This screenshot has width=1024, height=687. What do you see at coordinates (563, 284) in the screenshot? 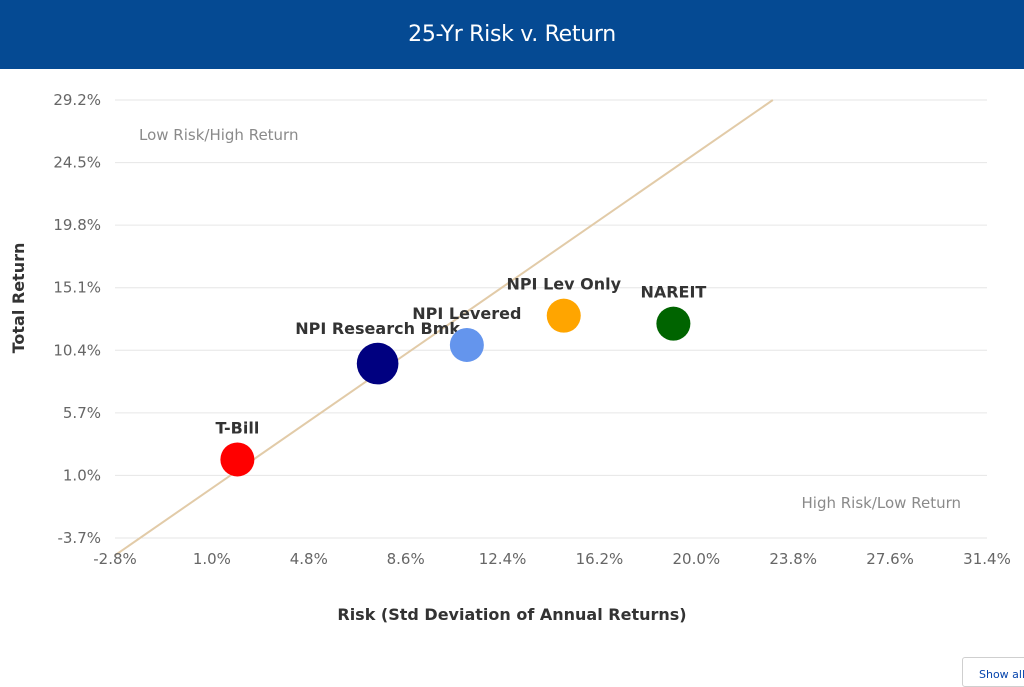
I see `point-label-npi-lev-only: NPI Lev Only` at bounding box center [563, 284].